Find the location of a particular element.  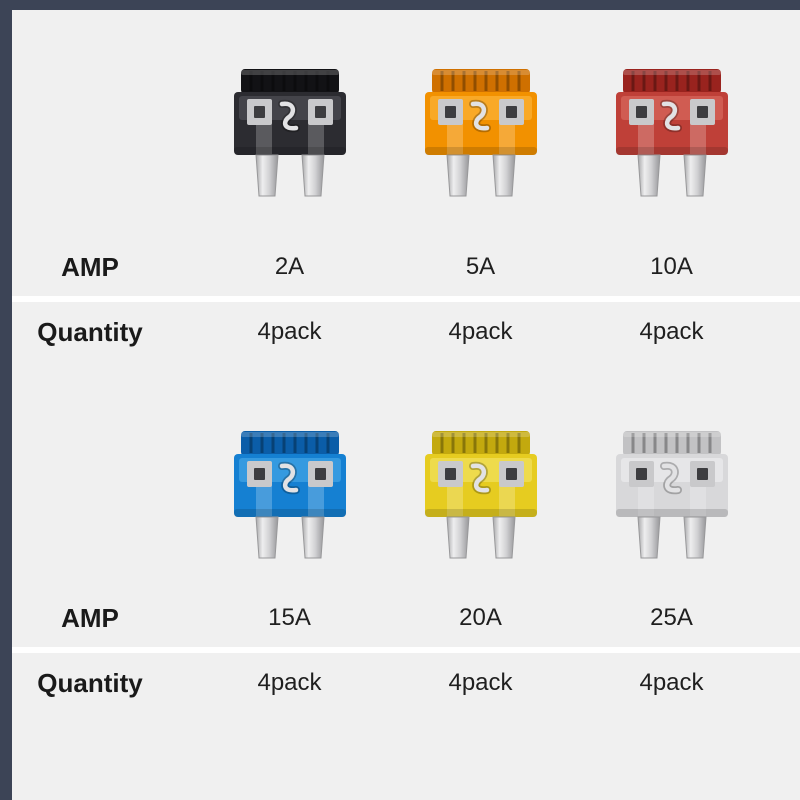

fuse-image-20a-yellow is located at coordinates (480, 493).